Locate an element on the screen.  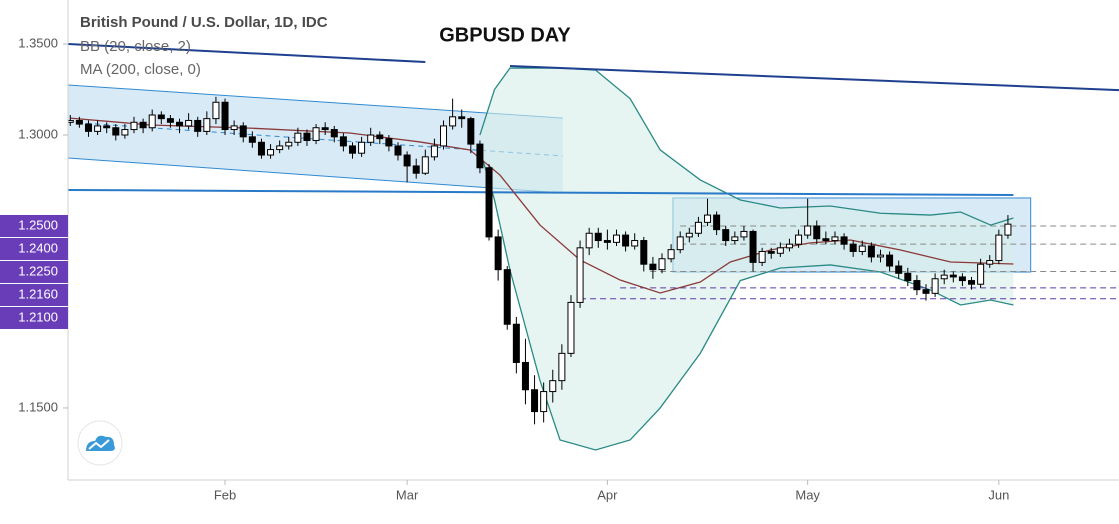
logo-cloud is located at coordinates (100, 443).